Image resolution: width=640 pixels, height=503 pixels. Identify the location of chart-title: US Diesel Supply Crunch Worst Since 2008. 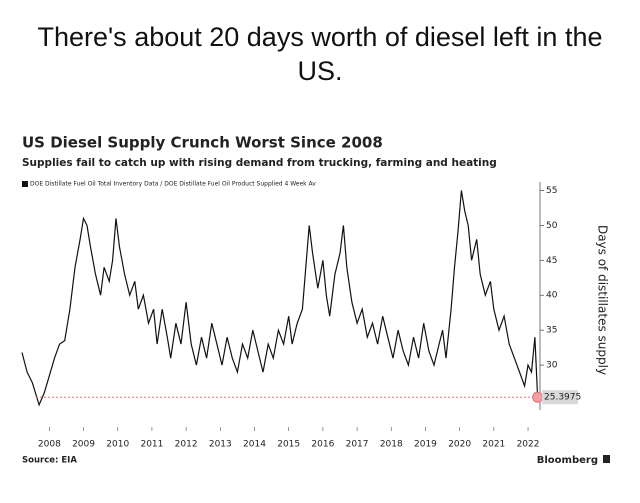
(202, 143).